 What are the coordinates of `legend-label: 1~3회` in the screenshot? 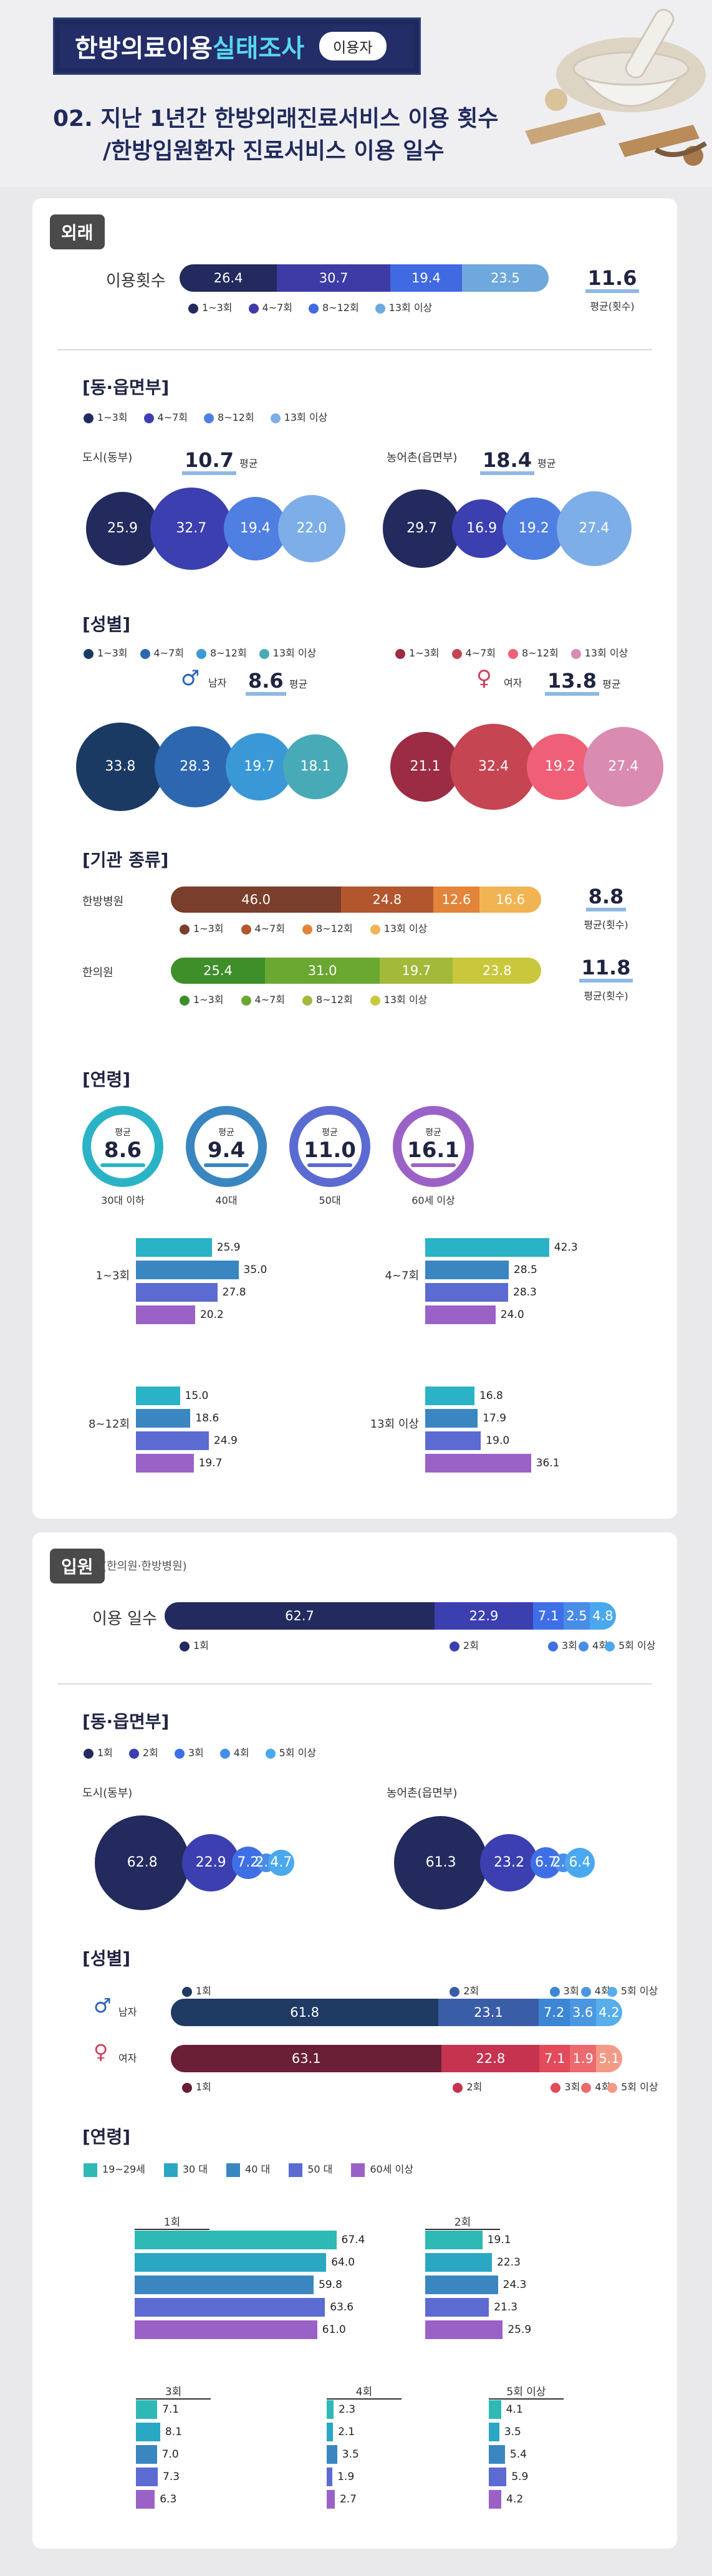 It's located at (112, 653).